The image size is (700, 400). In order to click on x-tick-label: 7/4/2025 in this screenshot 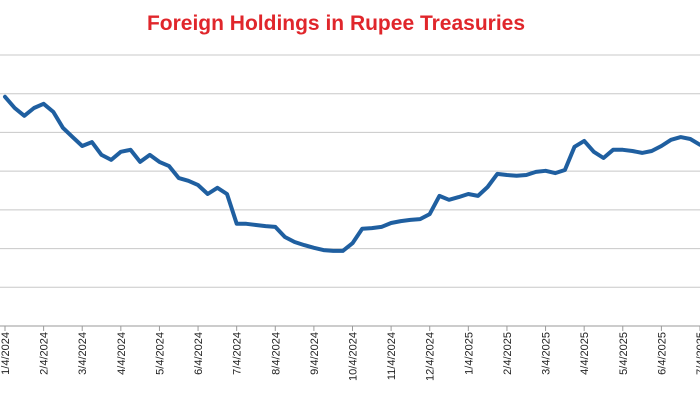, I will do `click(697, 353)`.